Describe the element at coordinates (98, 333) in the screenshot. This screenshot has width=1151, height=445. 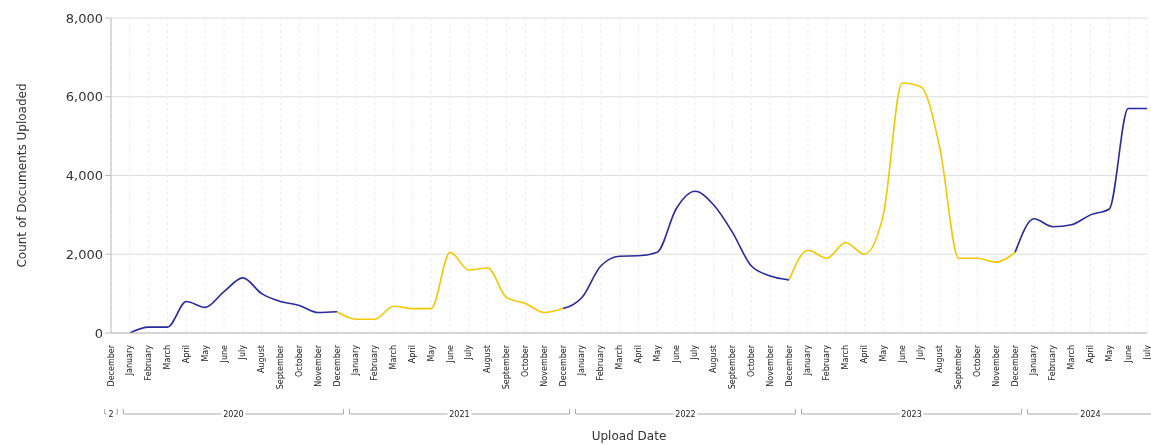
I see `y-tick-label: 0` at that location.